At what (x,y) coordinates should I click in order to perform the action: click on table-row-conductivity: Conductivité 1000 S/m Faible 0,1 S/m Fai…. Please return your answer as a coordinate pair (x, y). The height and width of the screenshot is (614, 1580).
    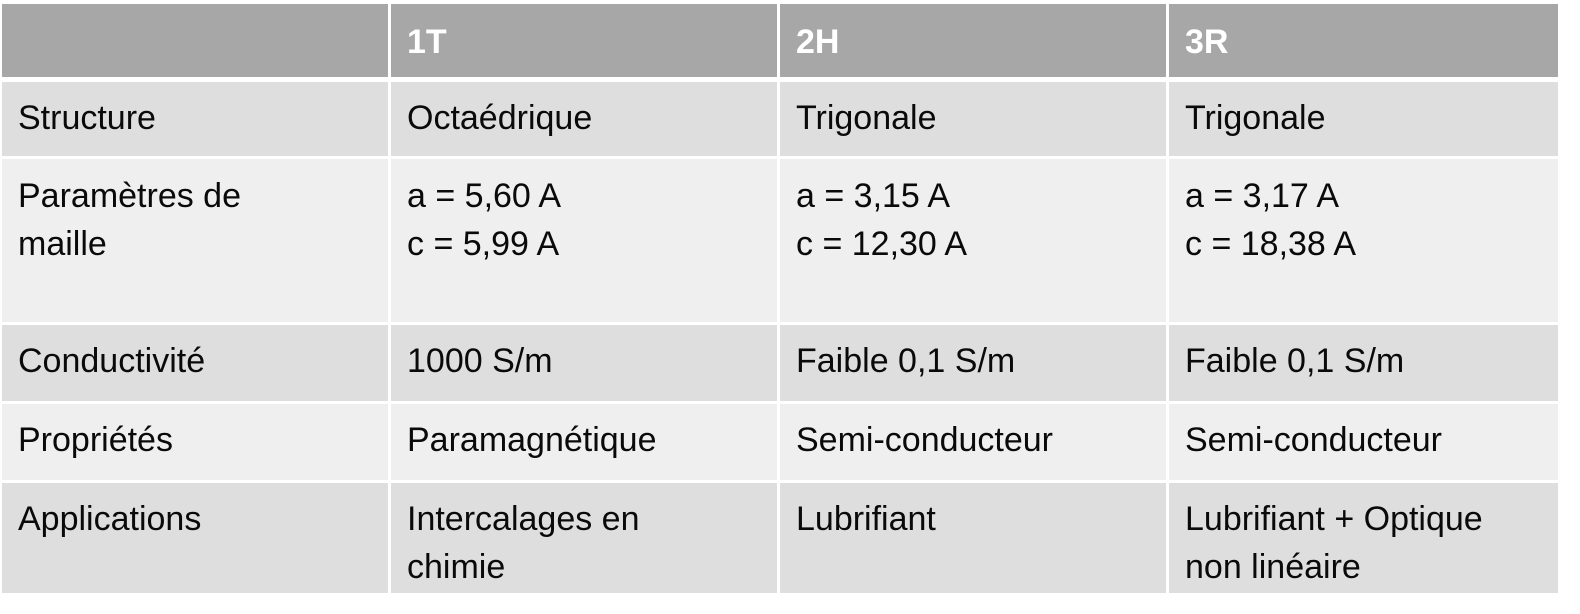
    Looking at the image, I should click on (780, 364).